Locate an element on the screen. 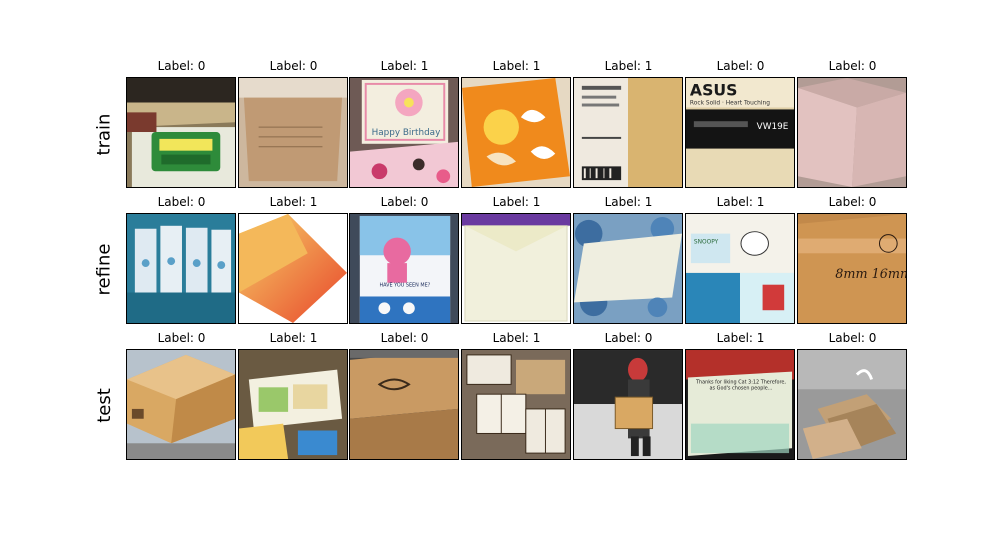 The image size is (1008, 540). svg-text: HAVE YOU SEEN ME? is located at coordinates (404, 286).